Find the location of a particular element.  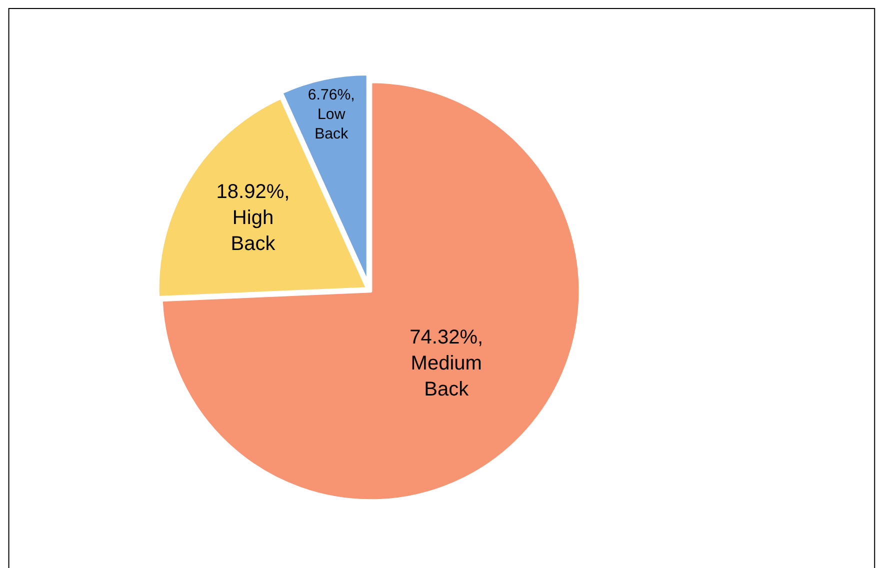

data-label: 18.92%, is located at coordinates (253, 192).